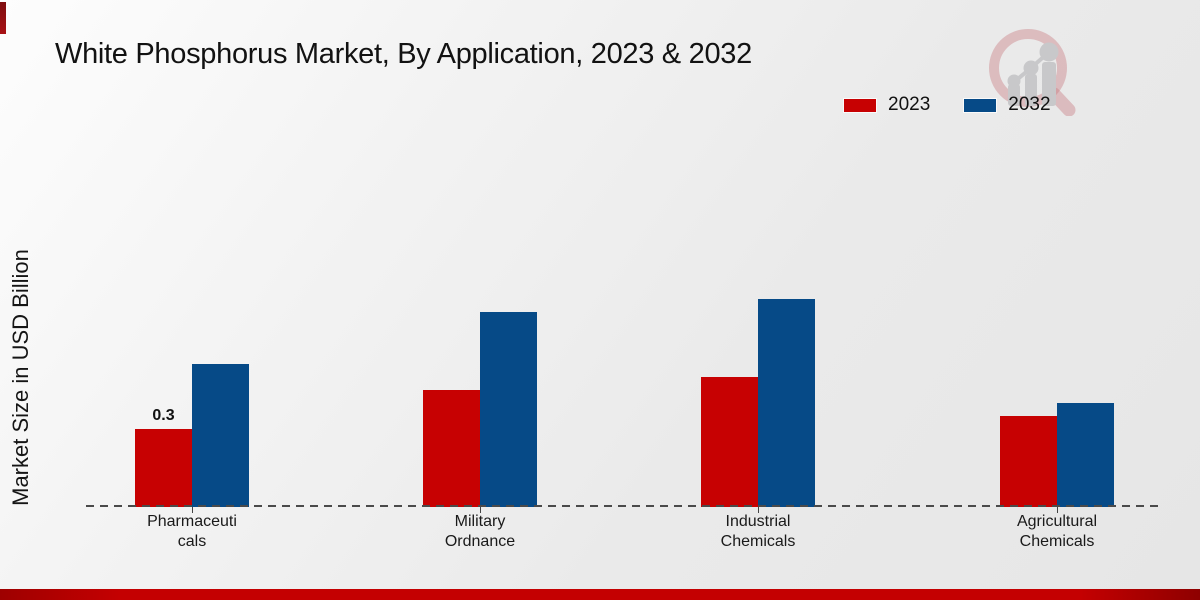  Describe the element at coordinates (947, 105) in the screenshot. I see `legend: 2023 2032` at that location.